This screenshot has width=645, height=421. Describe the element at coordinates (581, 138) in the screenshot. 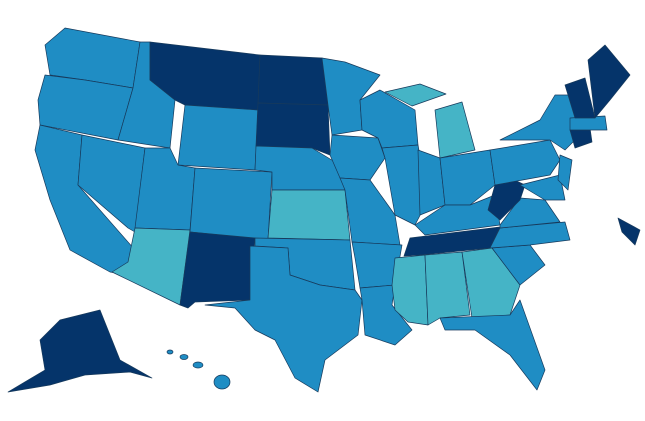

I see `connecticut` at that location.